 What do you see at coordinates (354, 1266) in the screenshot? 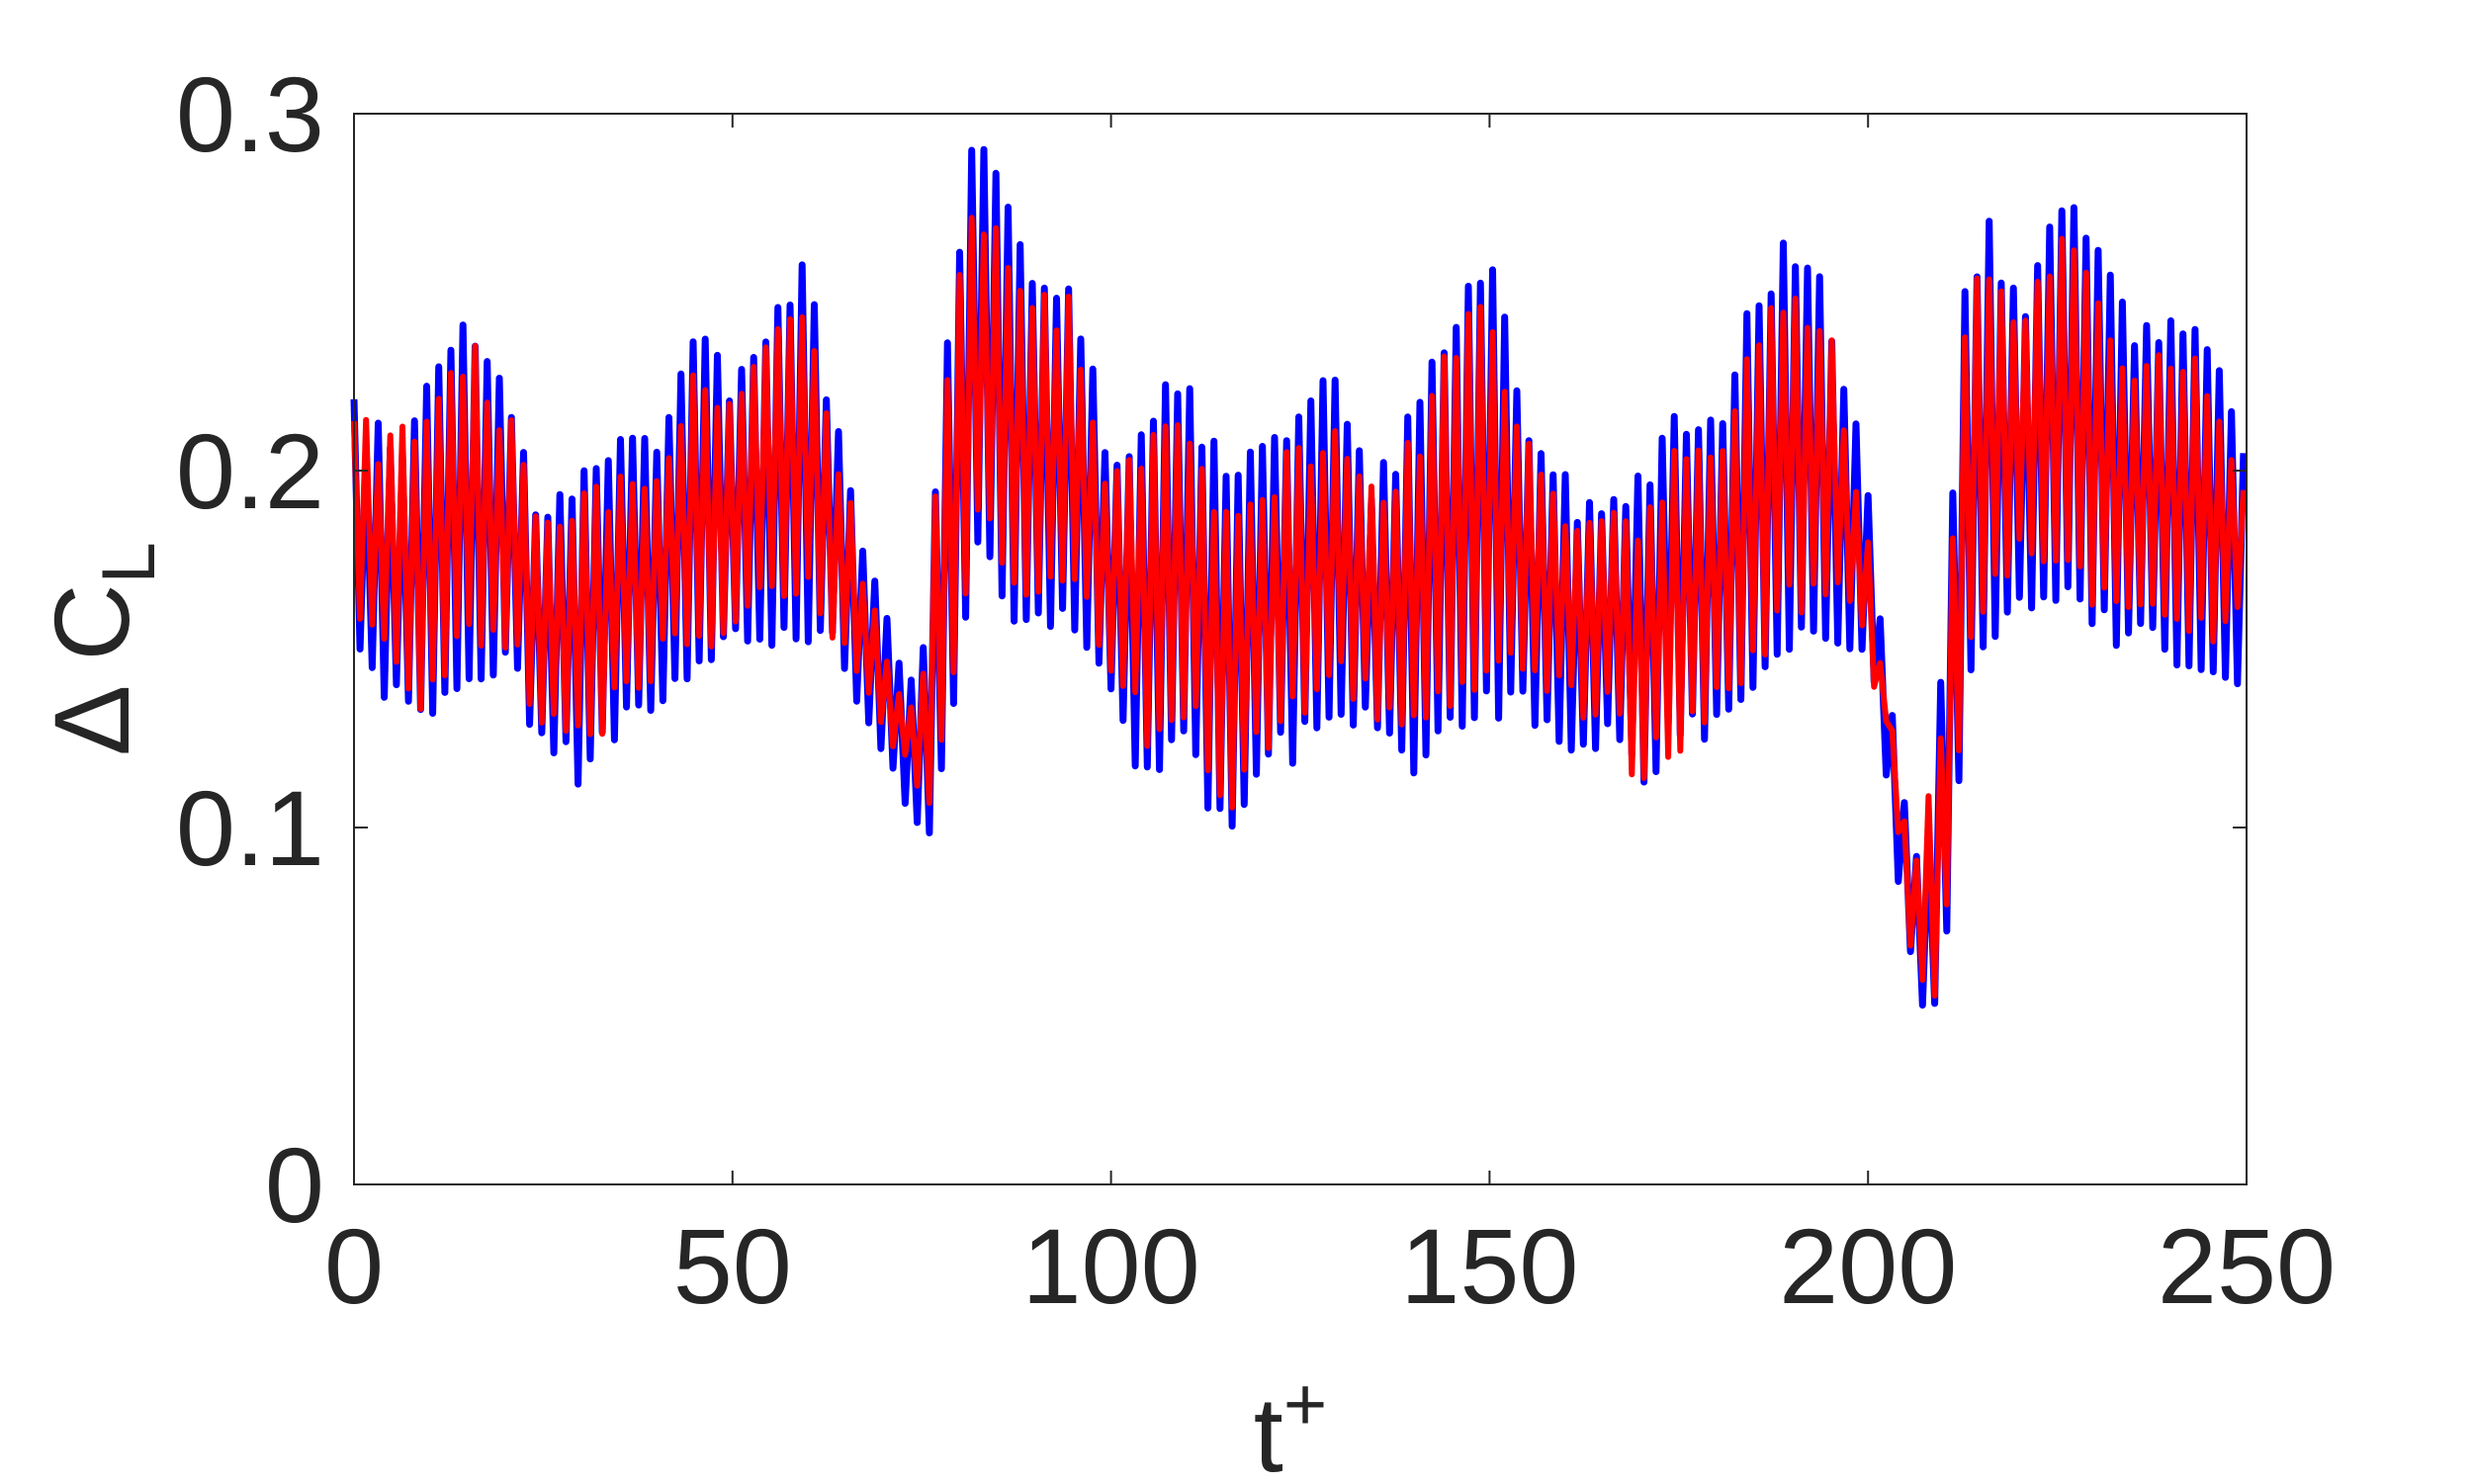
I see `x-tick-label: 0` at bounding box center [354, 1266].